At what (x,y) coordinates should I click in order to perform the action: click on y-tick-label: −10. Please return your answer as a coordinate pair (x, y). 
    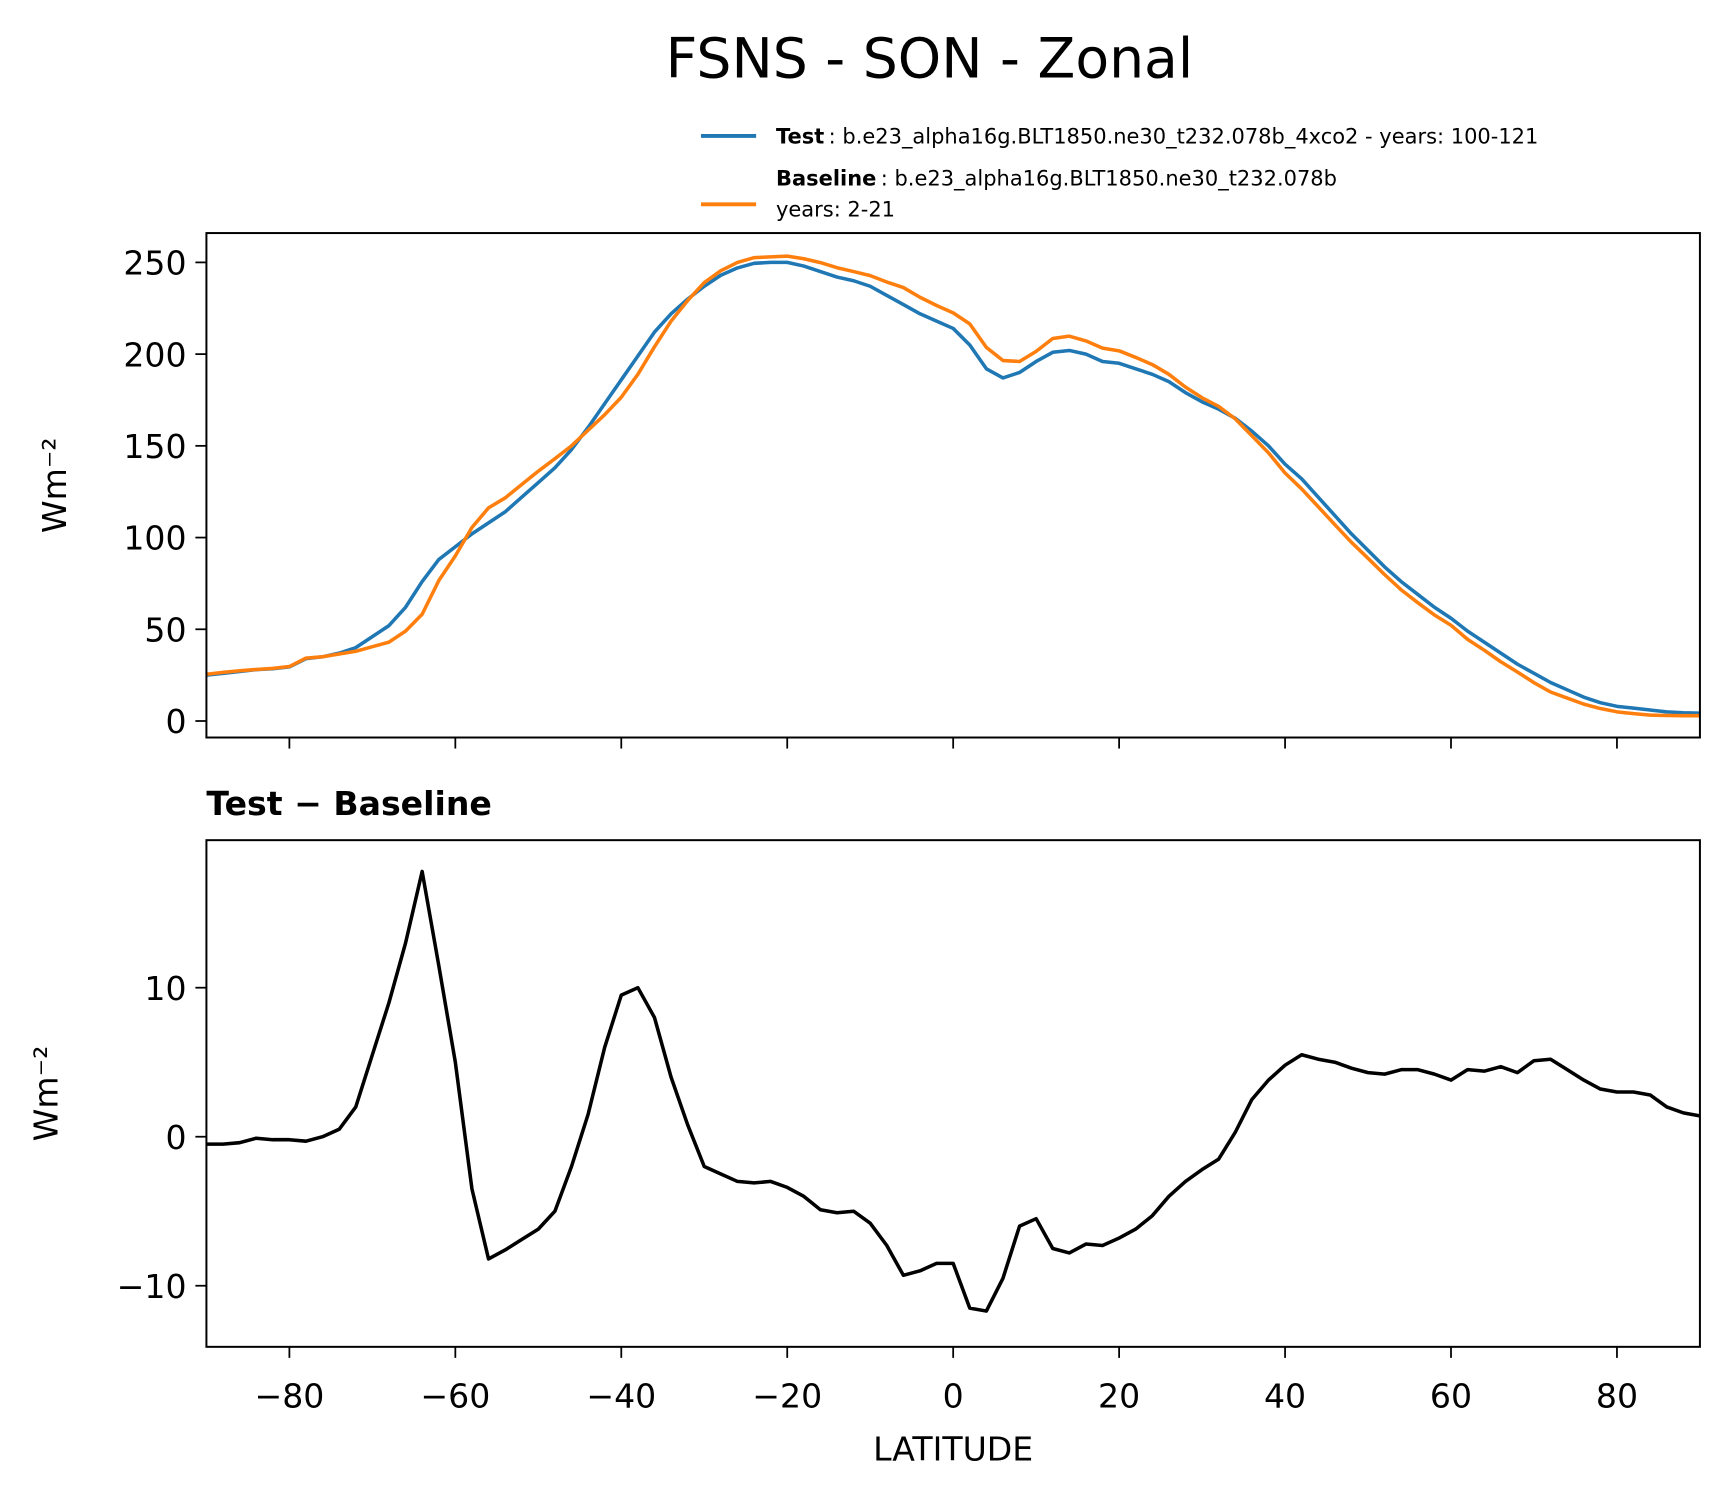
    Looking at the image, I should click on (152, 1286).